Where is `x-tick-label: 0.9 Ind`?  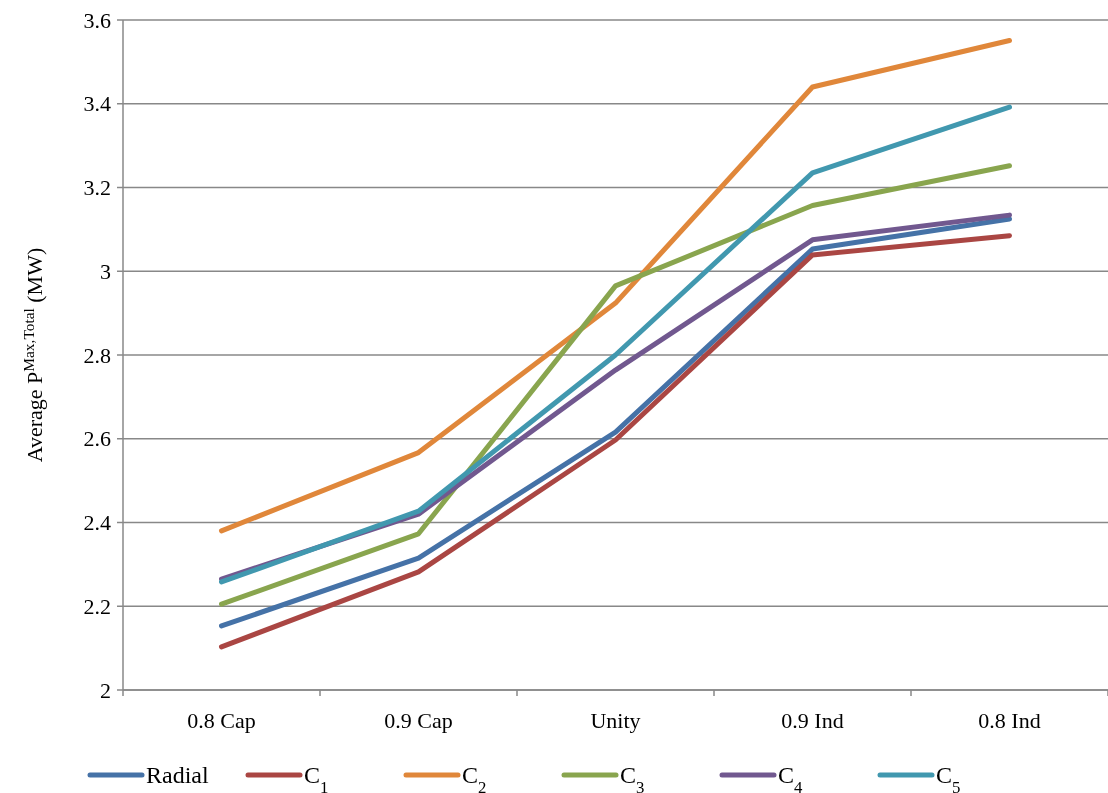 x-tick-label: 0.9 Ind is located at coordinates (812, 720).